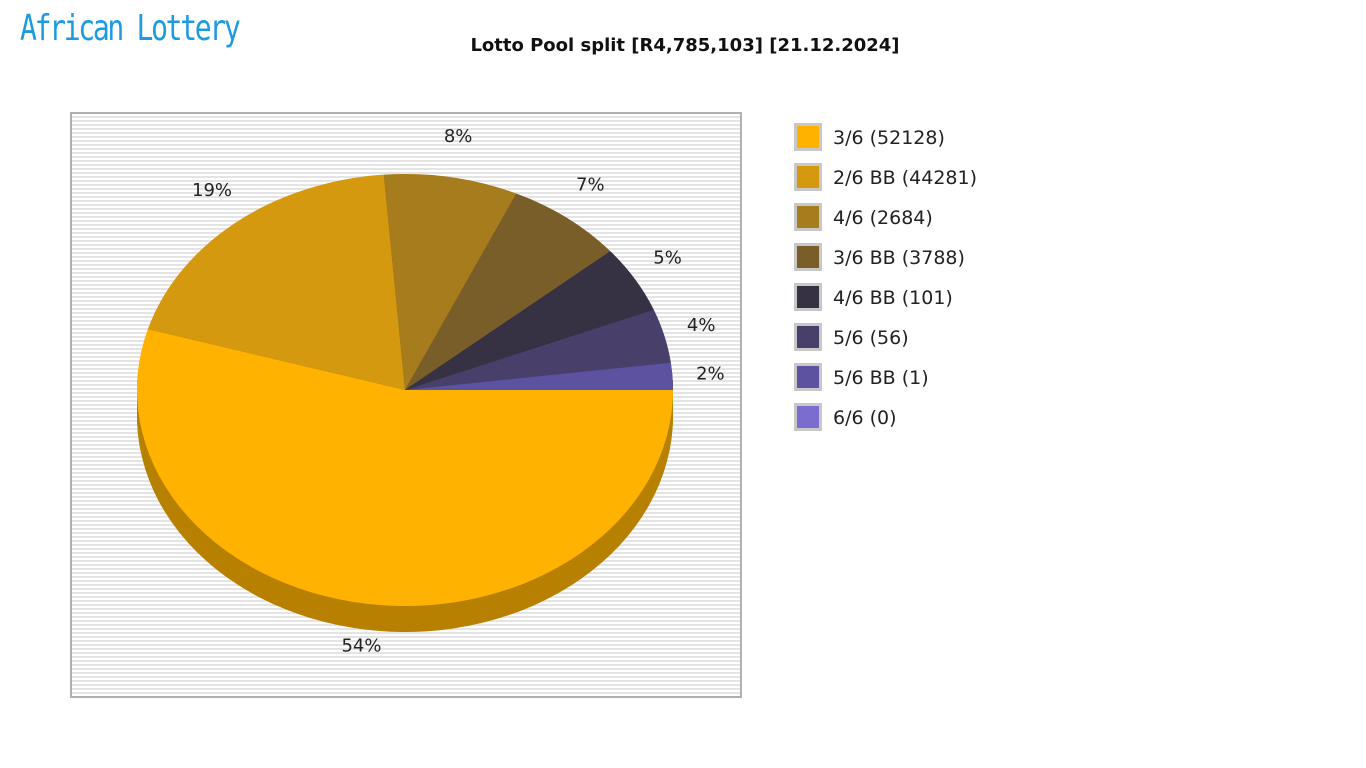 This screenshot has width=1366, height=768. What do you see at coordinates (458, 136) in the screenshot?
I see `slice-label: 8%` at bounding box center [458, 136].